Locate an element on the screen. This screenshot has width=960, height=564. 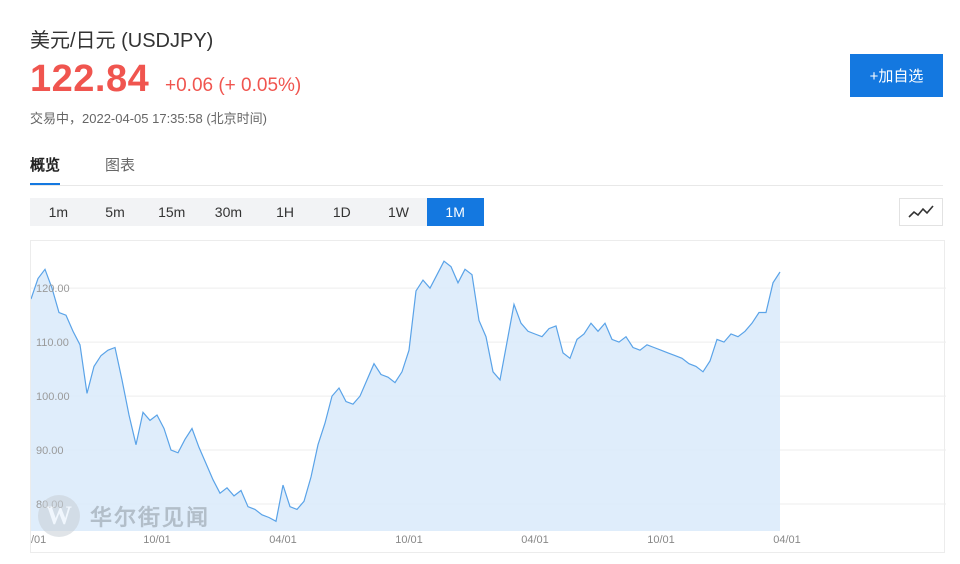
tab-chart: 图表 is located at coordinates (120, 165).